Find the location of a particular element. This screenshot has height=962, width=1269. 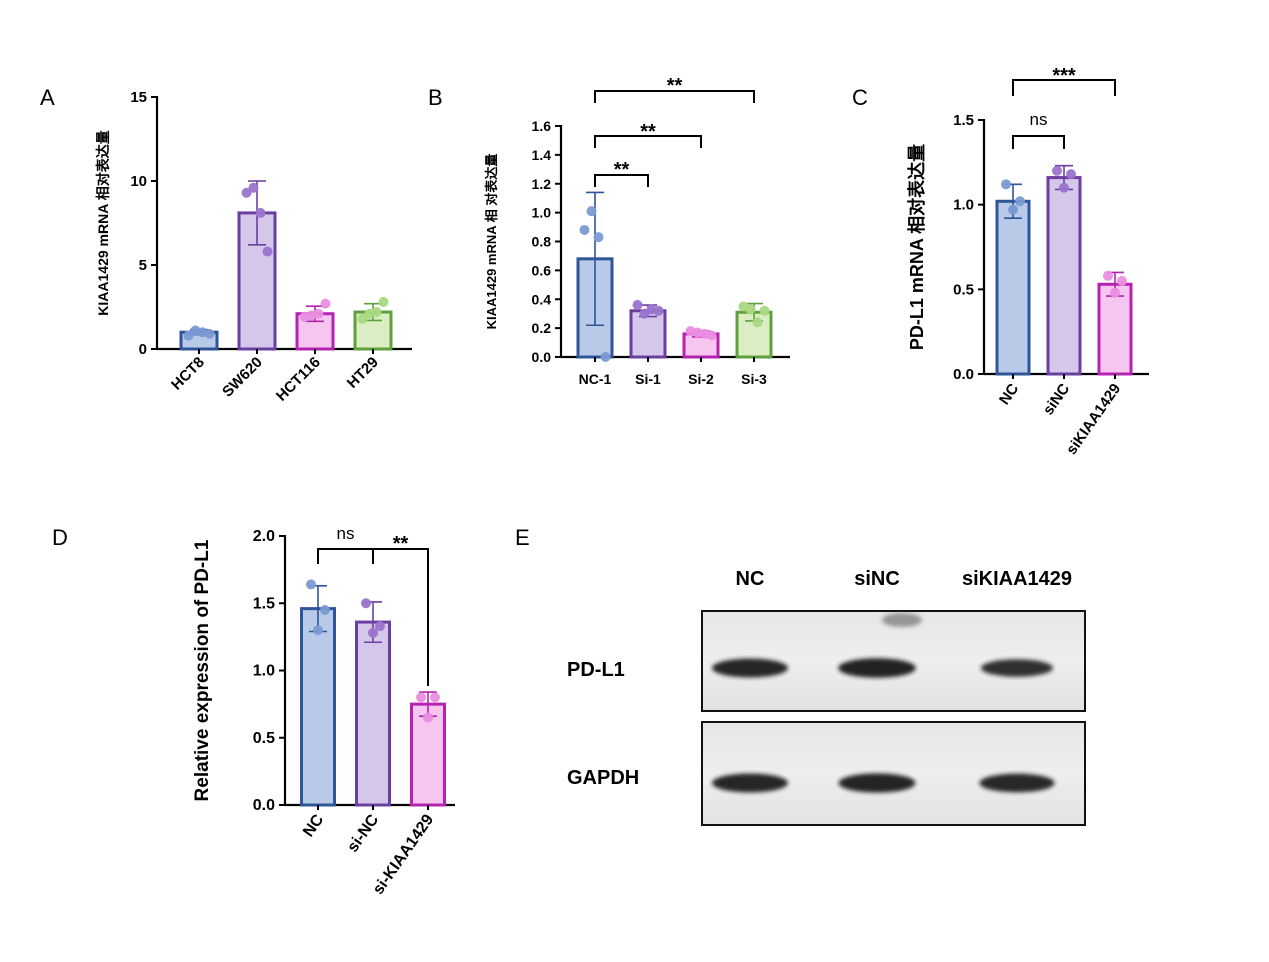

chart-d-y-axis-title: Relative expression of PD-L1 is located at coordinates (202, 670).